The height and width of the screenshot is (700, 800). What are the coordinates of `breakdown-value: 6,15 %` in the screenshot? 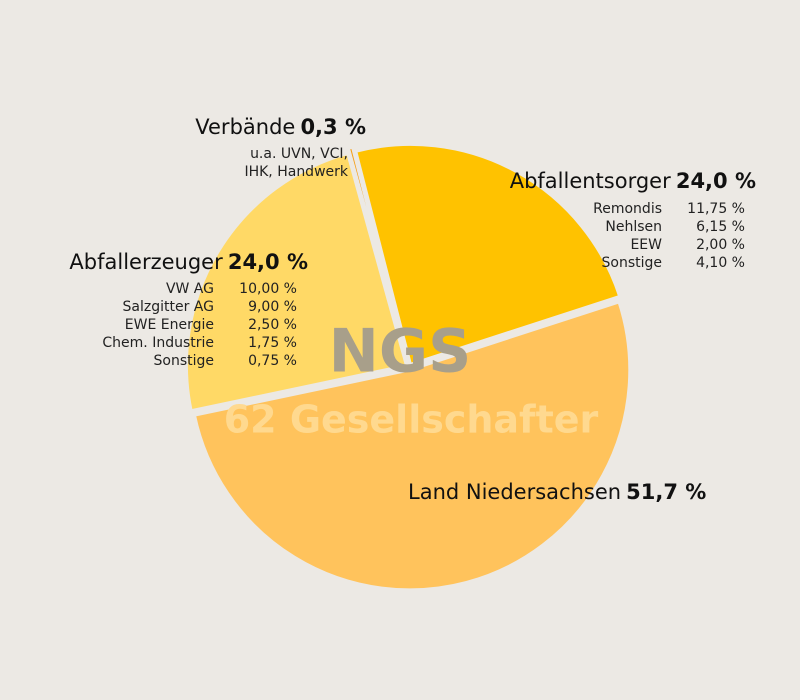 It's located at (720, 227).